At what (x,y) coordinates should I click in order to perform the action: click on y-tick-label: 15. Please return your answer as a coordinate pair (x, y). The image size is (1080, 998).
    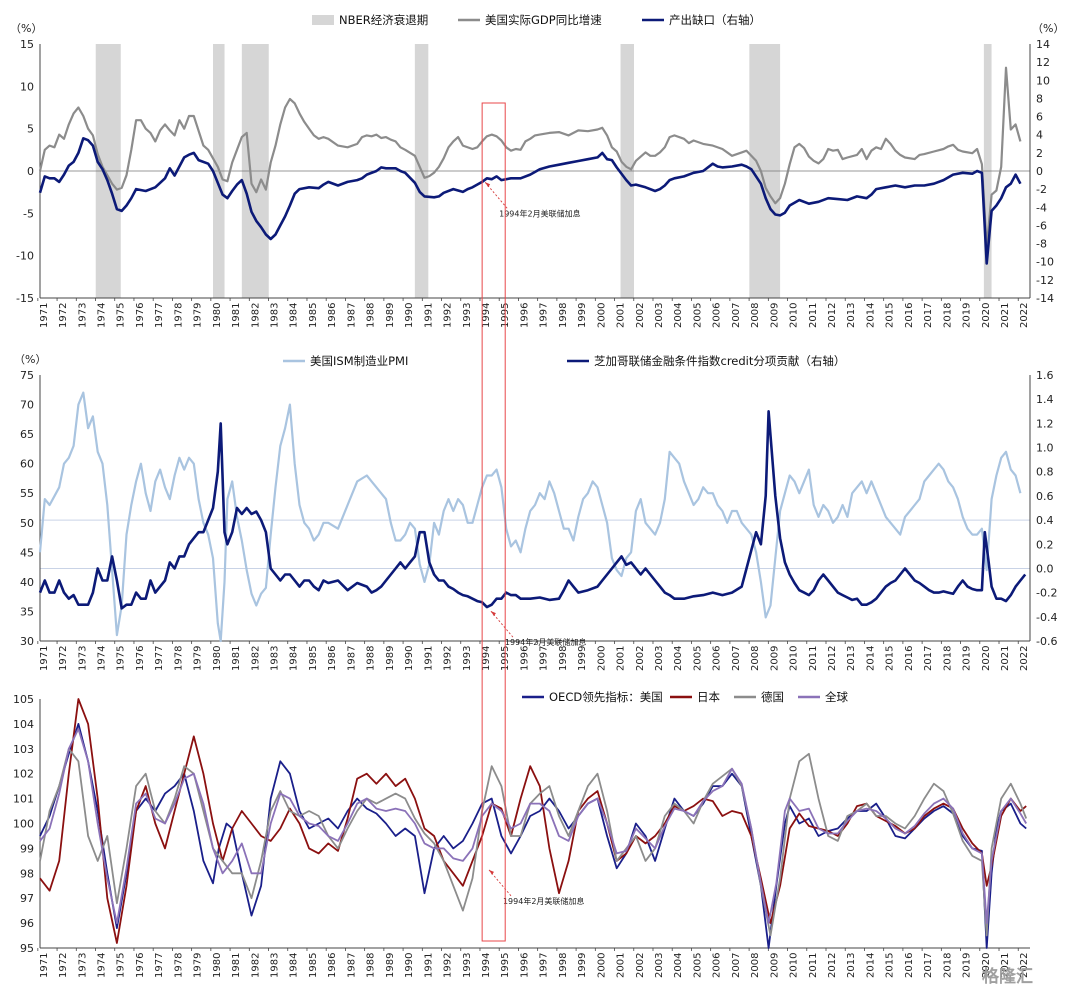
    Looking at the image, I should click on (27, 44).